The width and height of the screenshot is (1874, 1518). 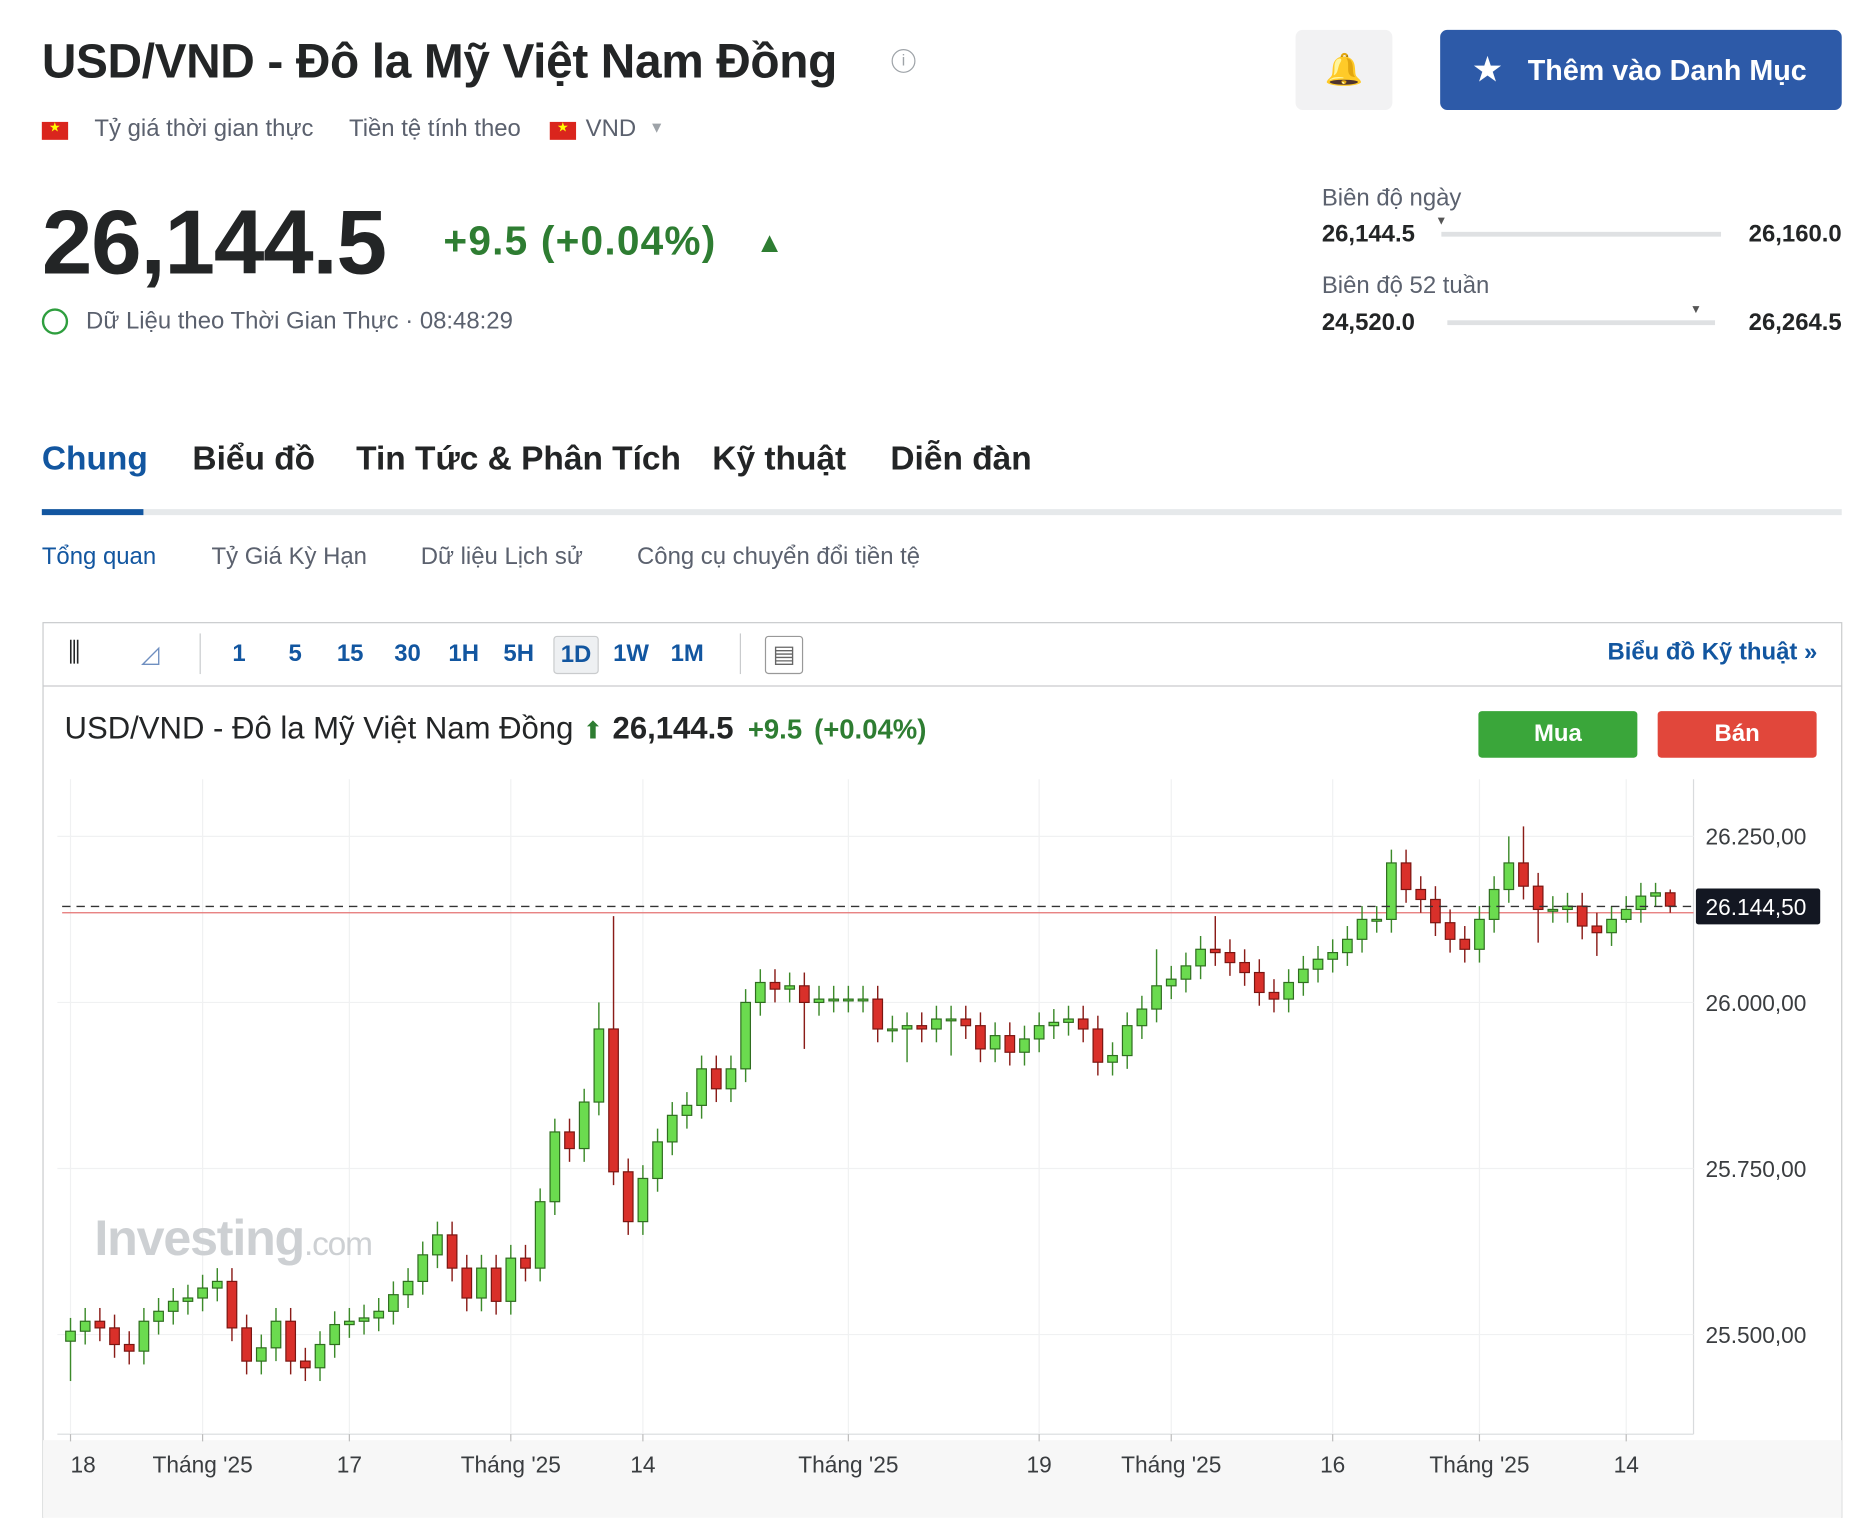 What do you see at coordinates (501, 557) in the screenshot?
I see `subtab: Dữ liệu Lịch sử` at bounding box center [501, 557].